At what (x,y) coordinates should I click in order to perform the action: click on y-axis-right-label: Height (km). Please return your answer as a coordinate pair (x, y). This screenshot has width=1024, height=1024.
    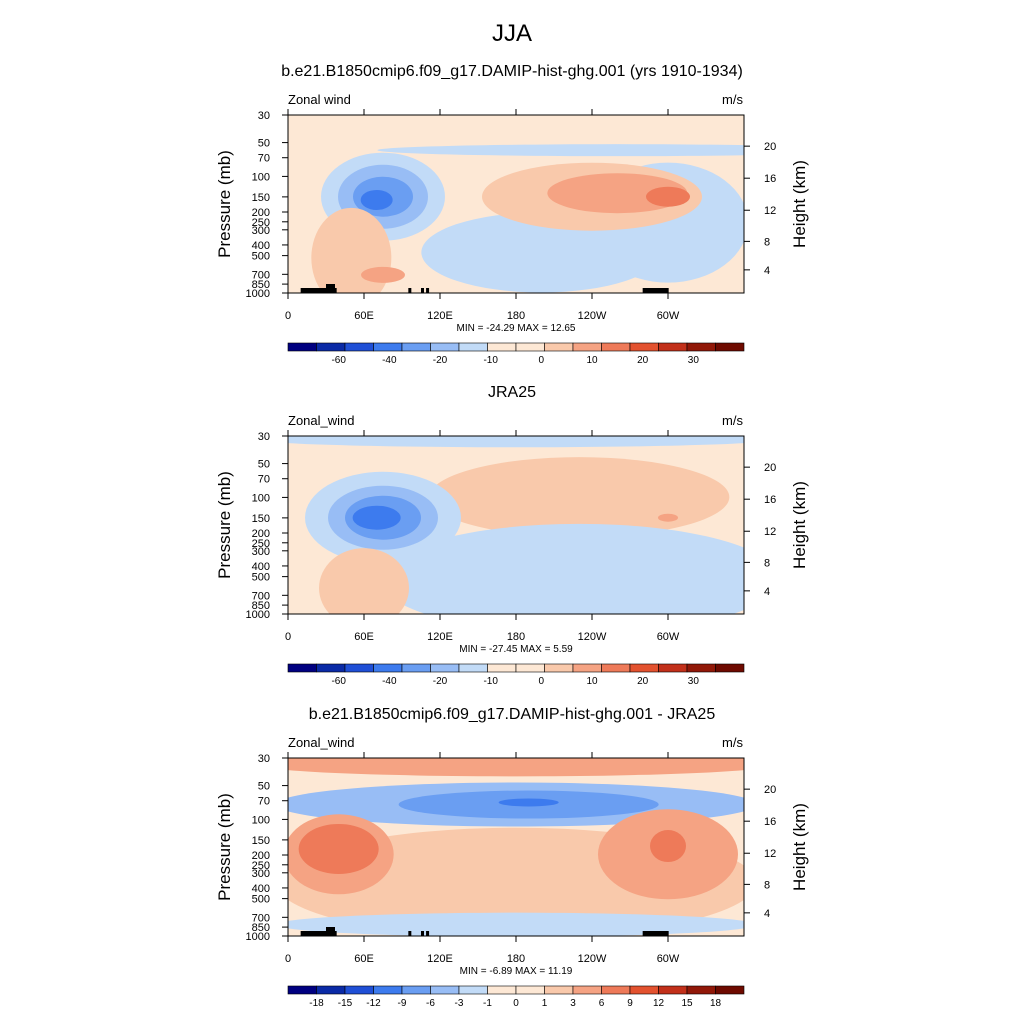
    Looking at the image, I should click on (799, 525).